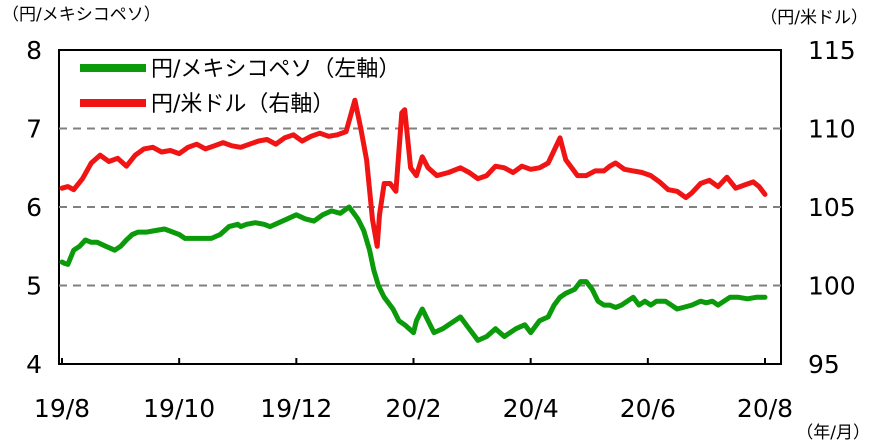 The image size is (876, 446). What do you see at coordinates (275, 69) in the screenshot?
I see `legend-label-peso: 円/メキシコペソ（左軸）` at bounding box center [275, 69].